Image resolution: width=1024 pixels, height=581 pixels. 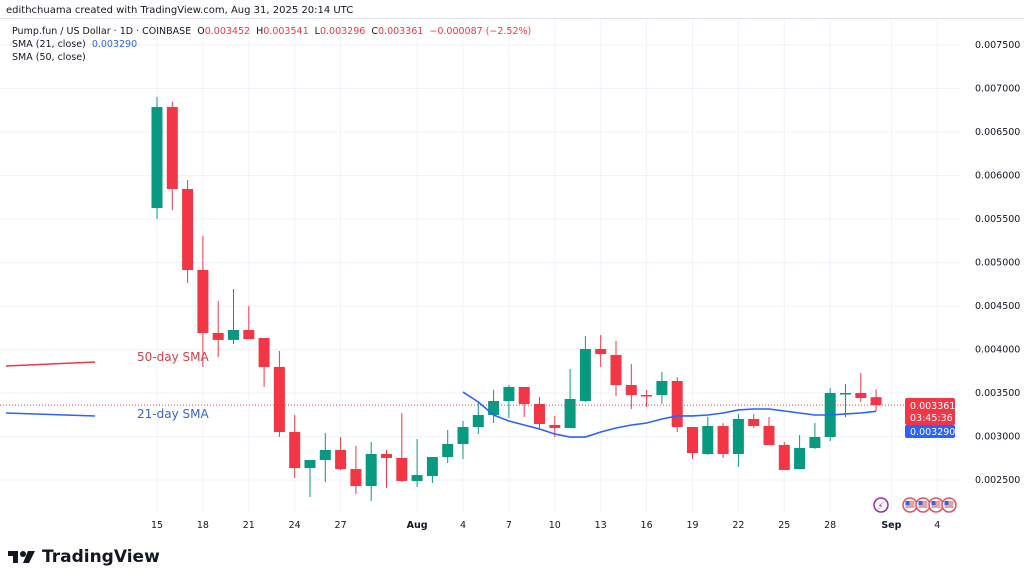 What do you see at coordinates (49, 44) in the screenshot?
I see `sma21-label: SMA (21, close)` at bounding box center [49, 44].